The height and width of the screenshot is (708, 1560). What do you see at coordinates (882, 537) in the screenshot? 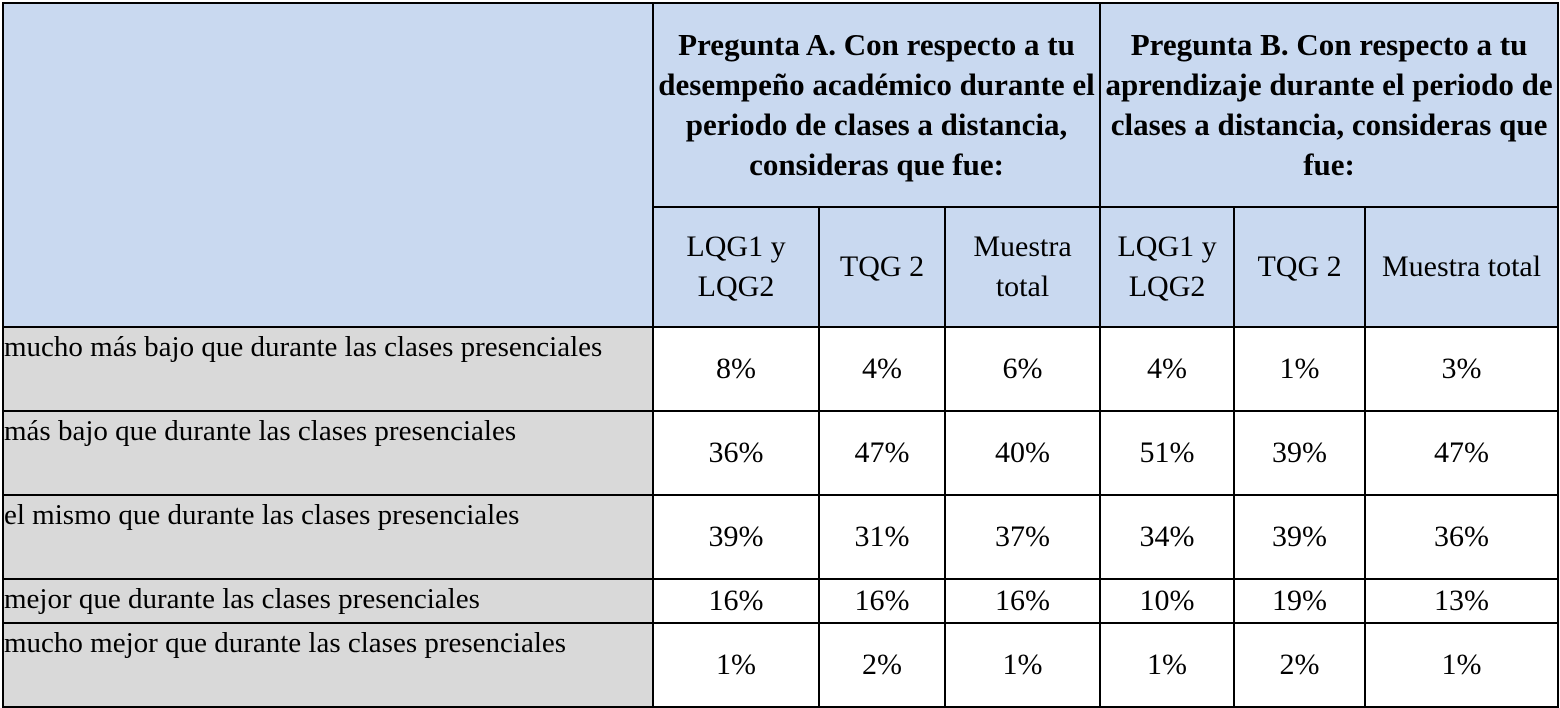
I see `table-cell: 31%` at bounding box center [882, 537].